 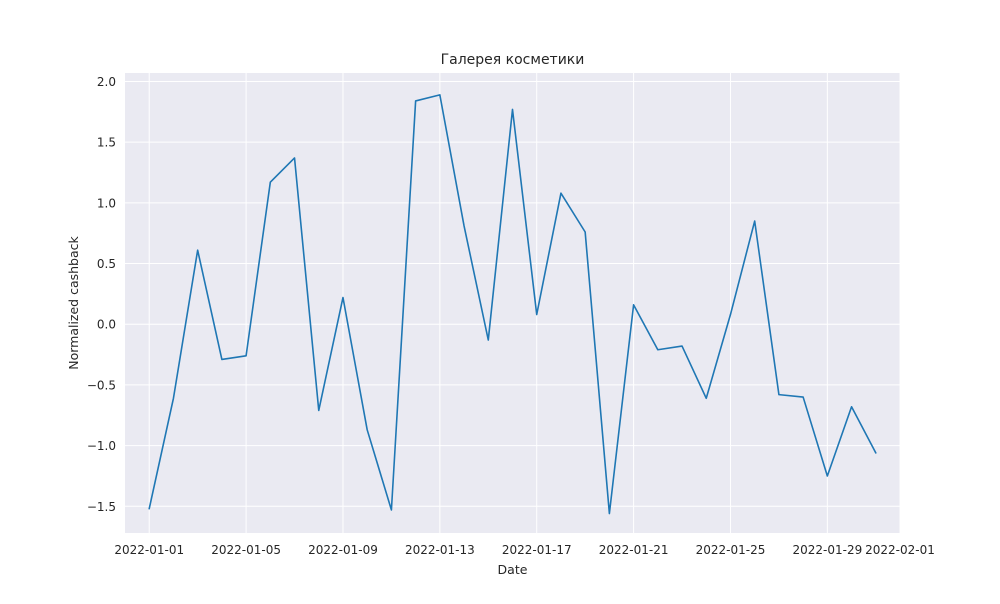 What do you see at coordinates (101, 385) in the screenshot?
I see `y-tick-label: −0.5` at bounding box center [101, 385].